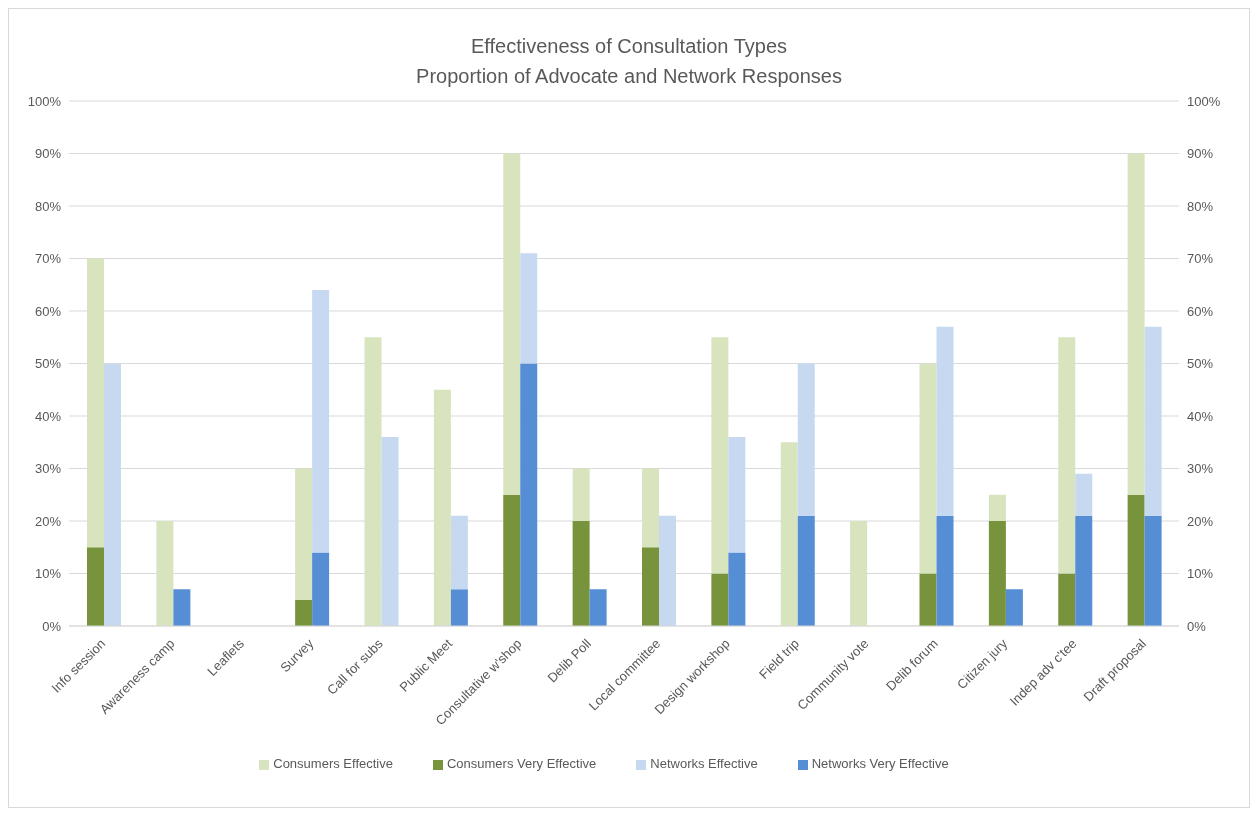 This screenshot has width=1258, height=816. I want to click on y2-tick-label: 20%, so click(1200, 521).